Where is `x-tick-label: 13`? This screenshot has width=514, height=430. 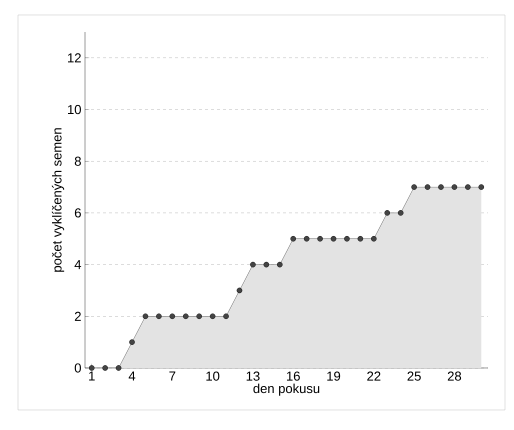 x-tick-label: 13 is located at coordinates (253, 376).